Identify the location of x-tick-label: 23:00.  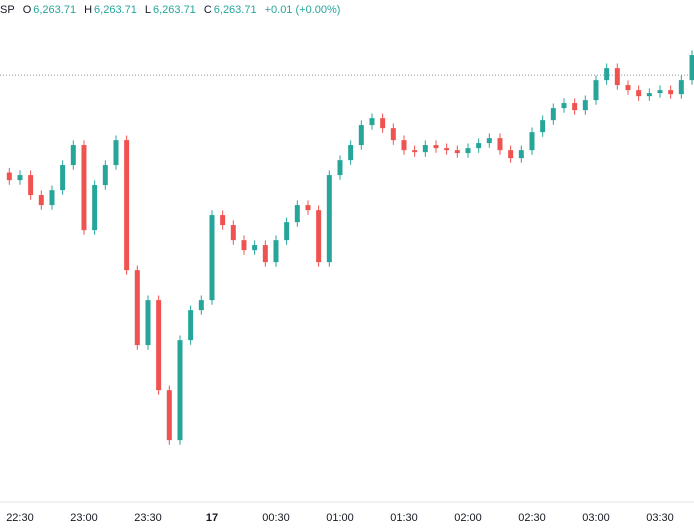
(84, 518).